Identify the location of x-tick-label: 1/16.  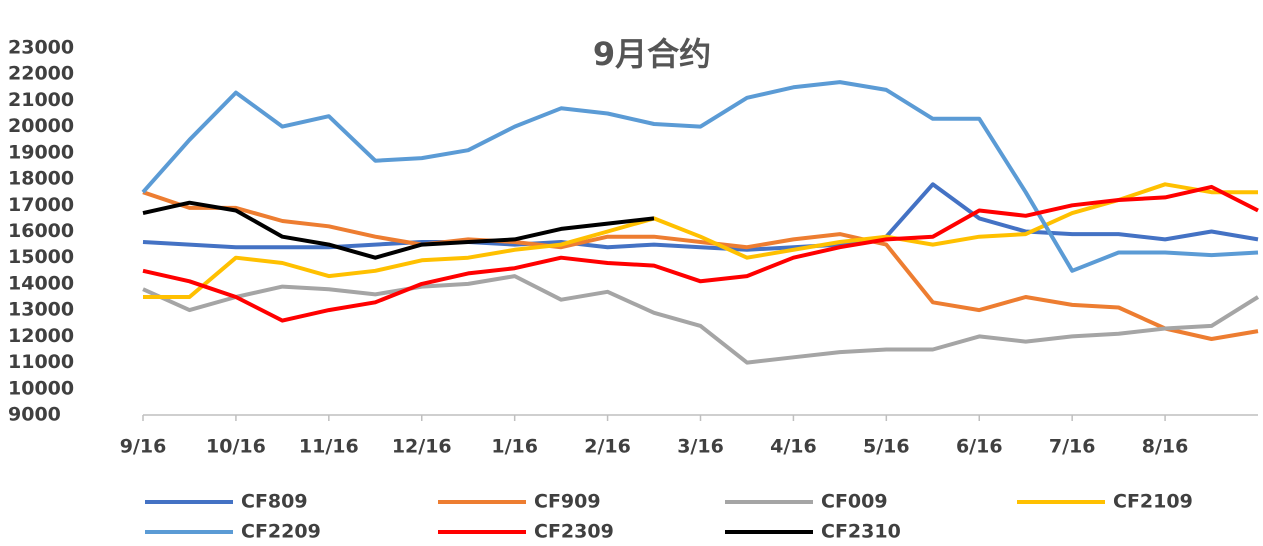
(514, 447).